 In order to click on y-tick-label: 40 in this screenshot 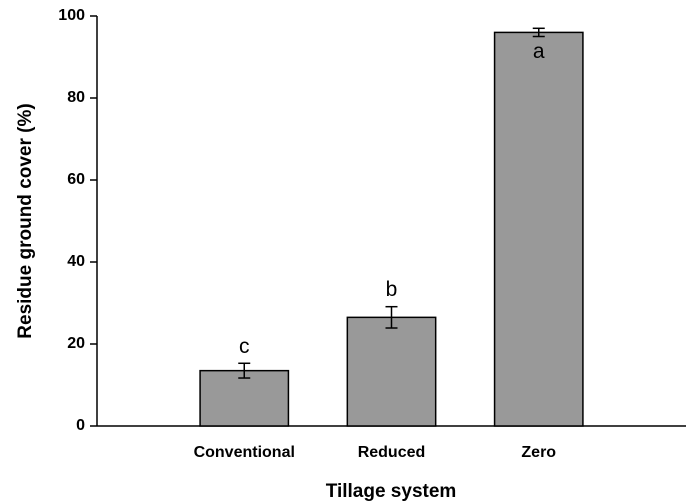, I will do `click(76, 261)`.